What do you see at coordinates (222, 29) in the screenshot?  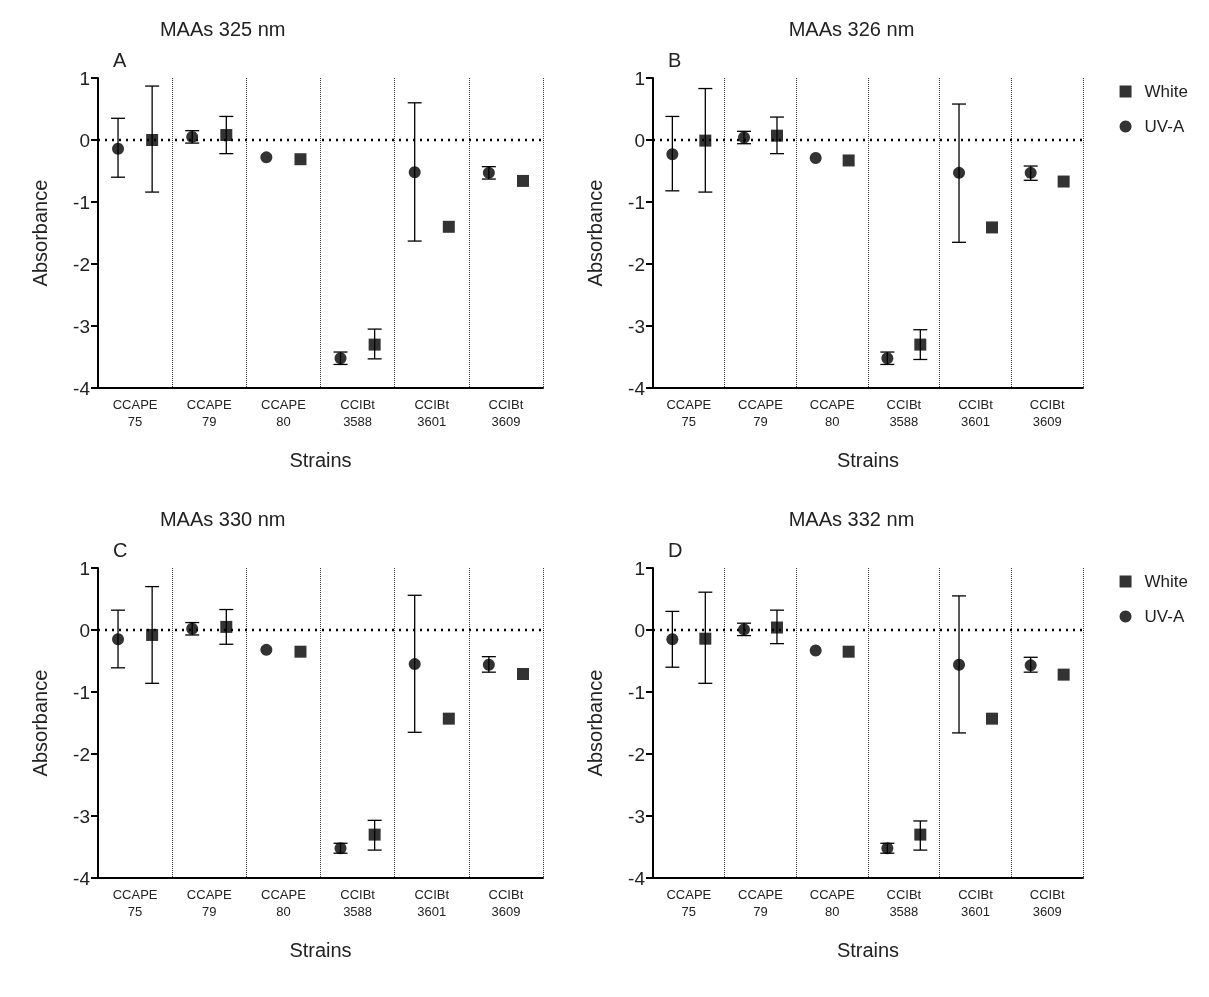 I see `chart-title: MAAs 325 nm` at bounding box center [222, 29].